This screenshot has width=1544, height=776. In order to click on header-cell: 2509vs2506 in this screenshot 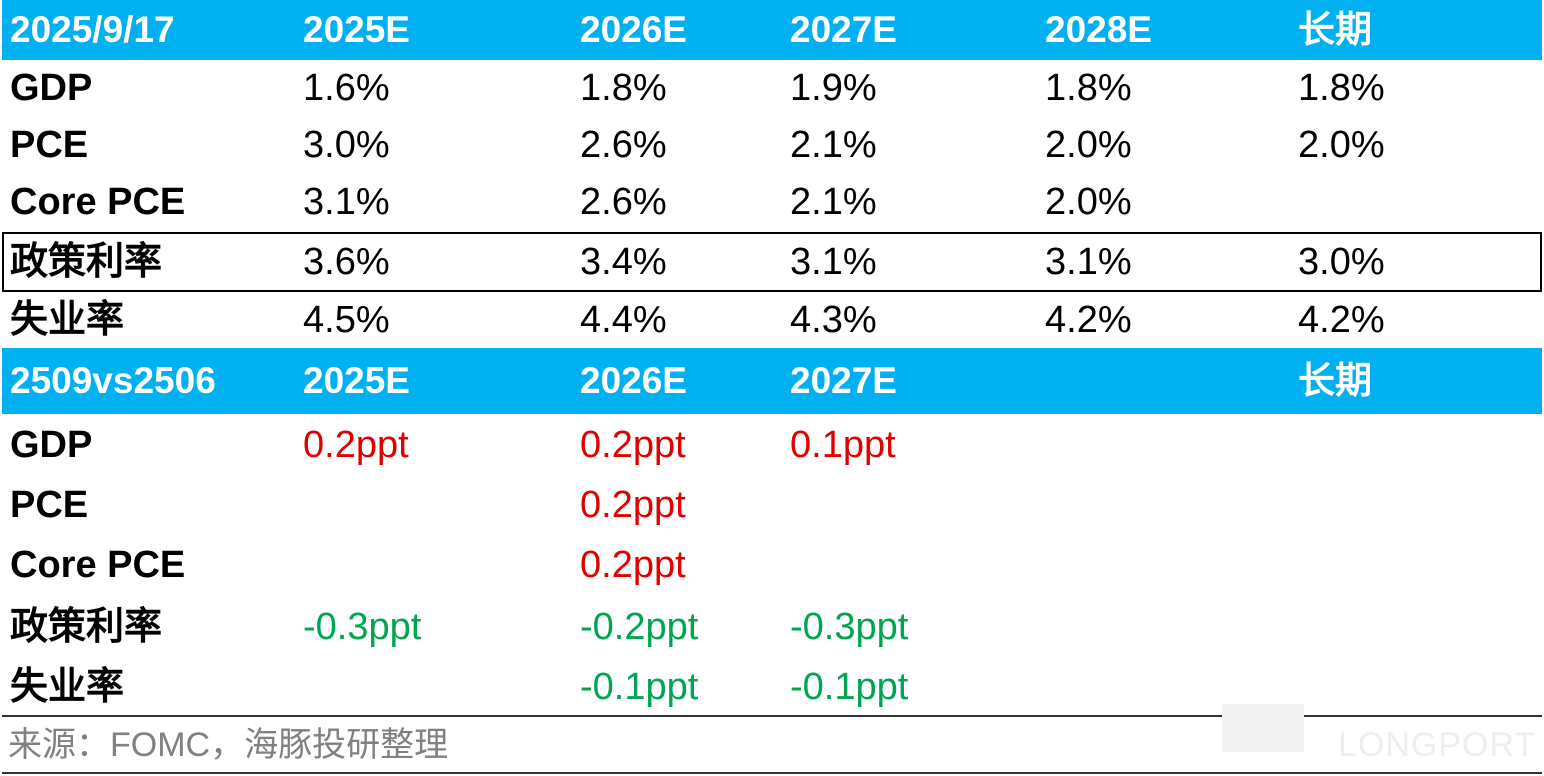, I will do `click(113, 380)`.